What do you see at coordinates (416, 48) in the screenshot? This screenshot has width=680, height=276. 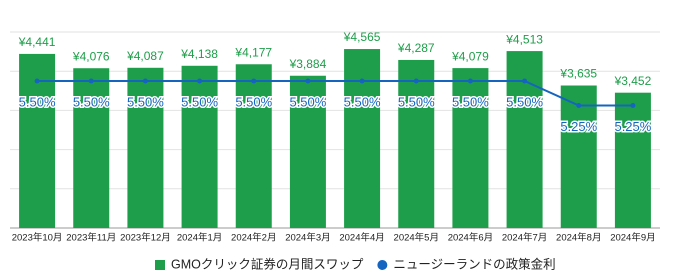 I see `bar-value-label: ¥4,287` at bounding box center [416, 48].